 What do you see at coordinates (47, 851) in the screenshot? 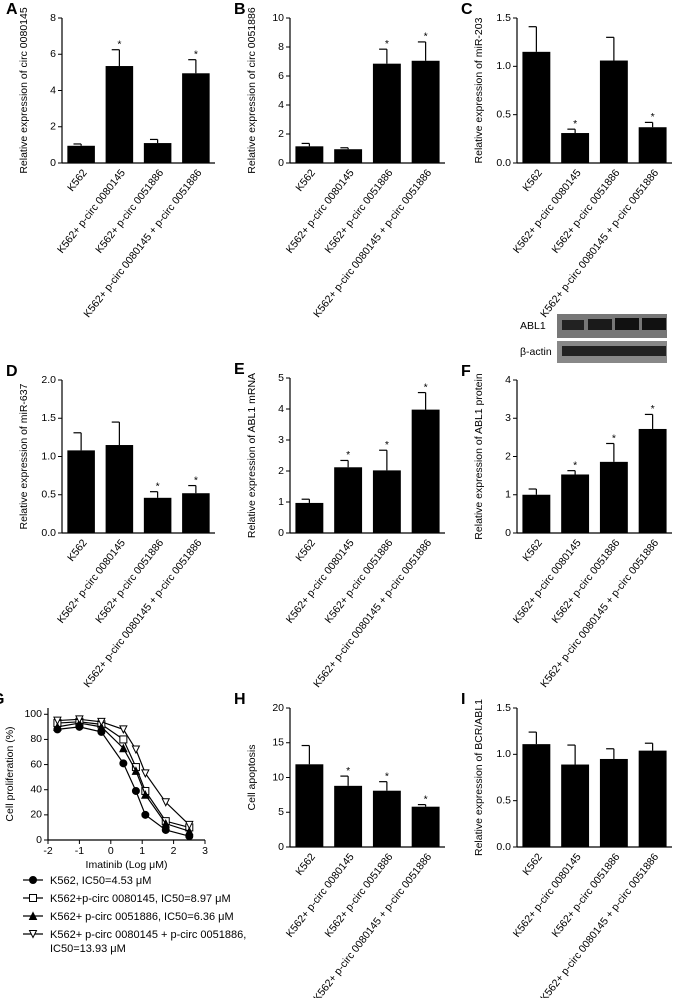
I see `x-tick-label: -2` at bounding box center [47, 851].